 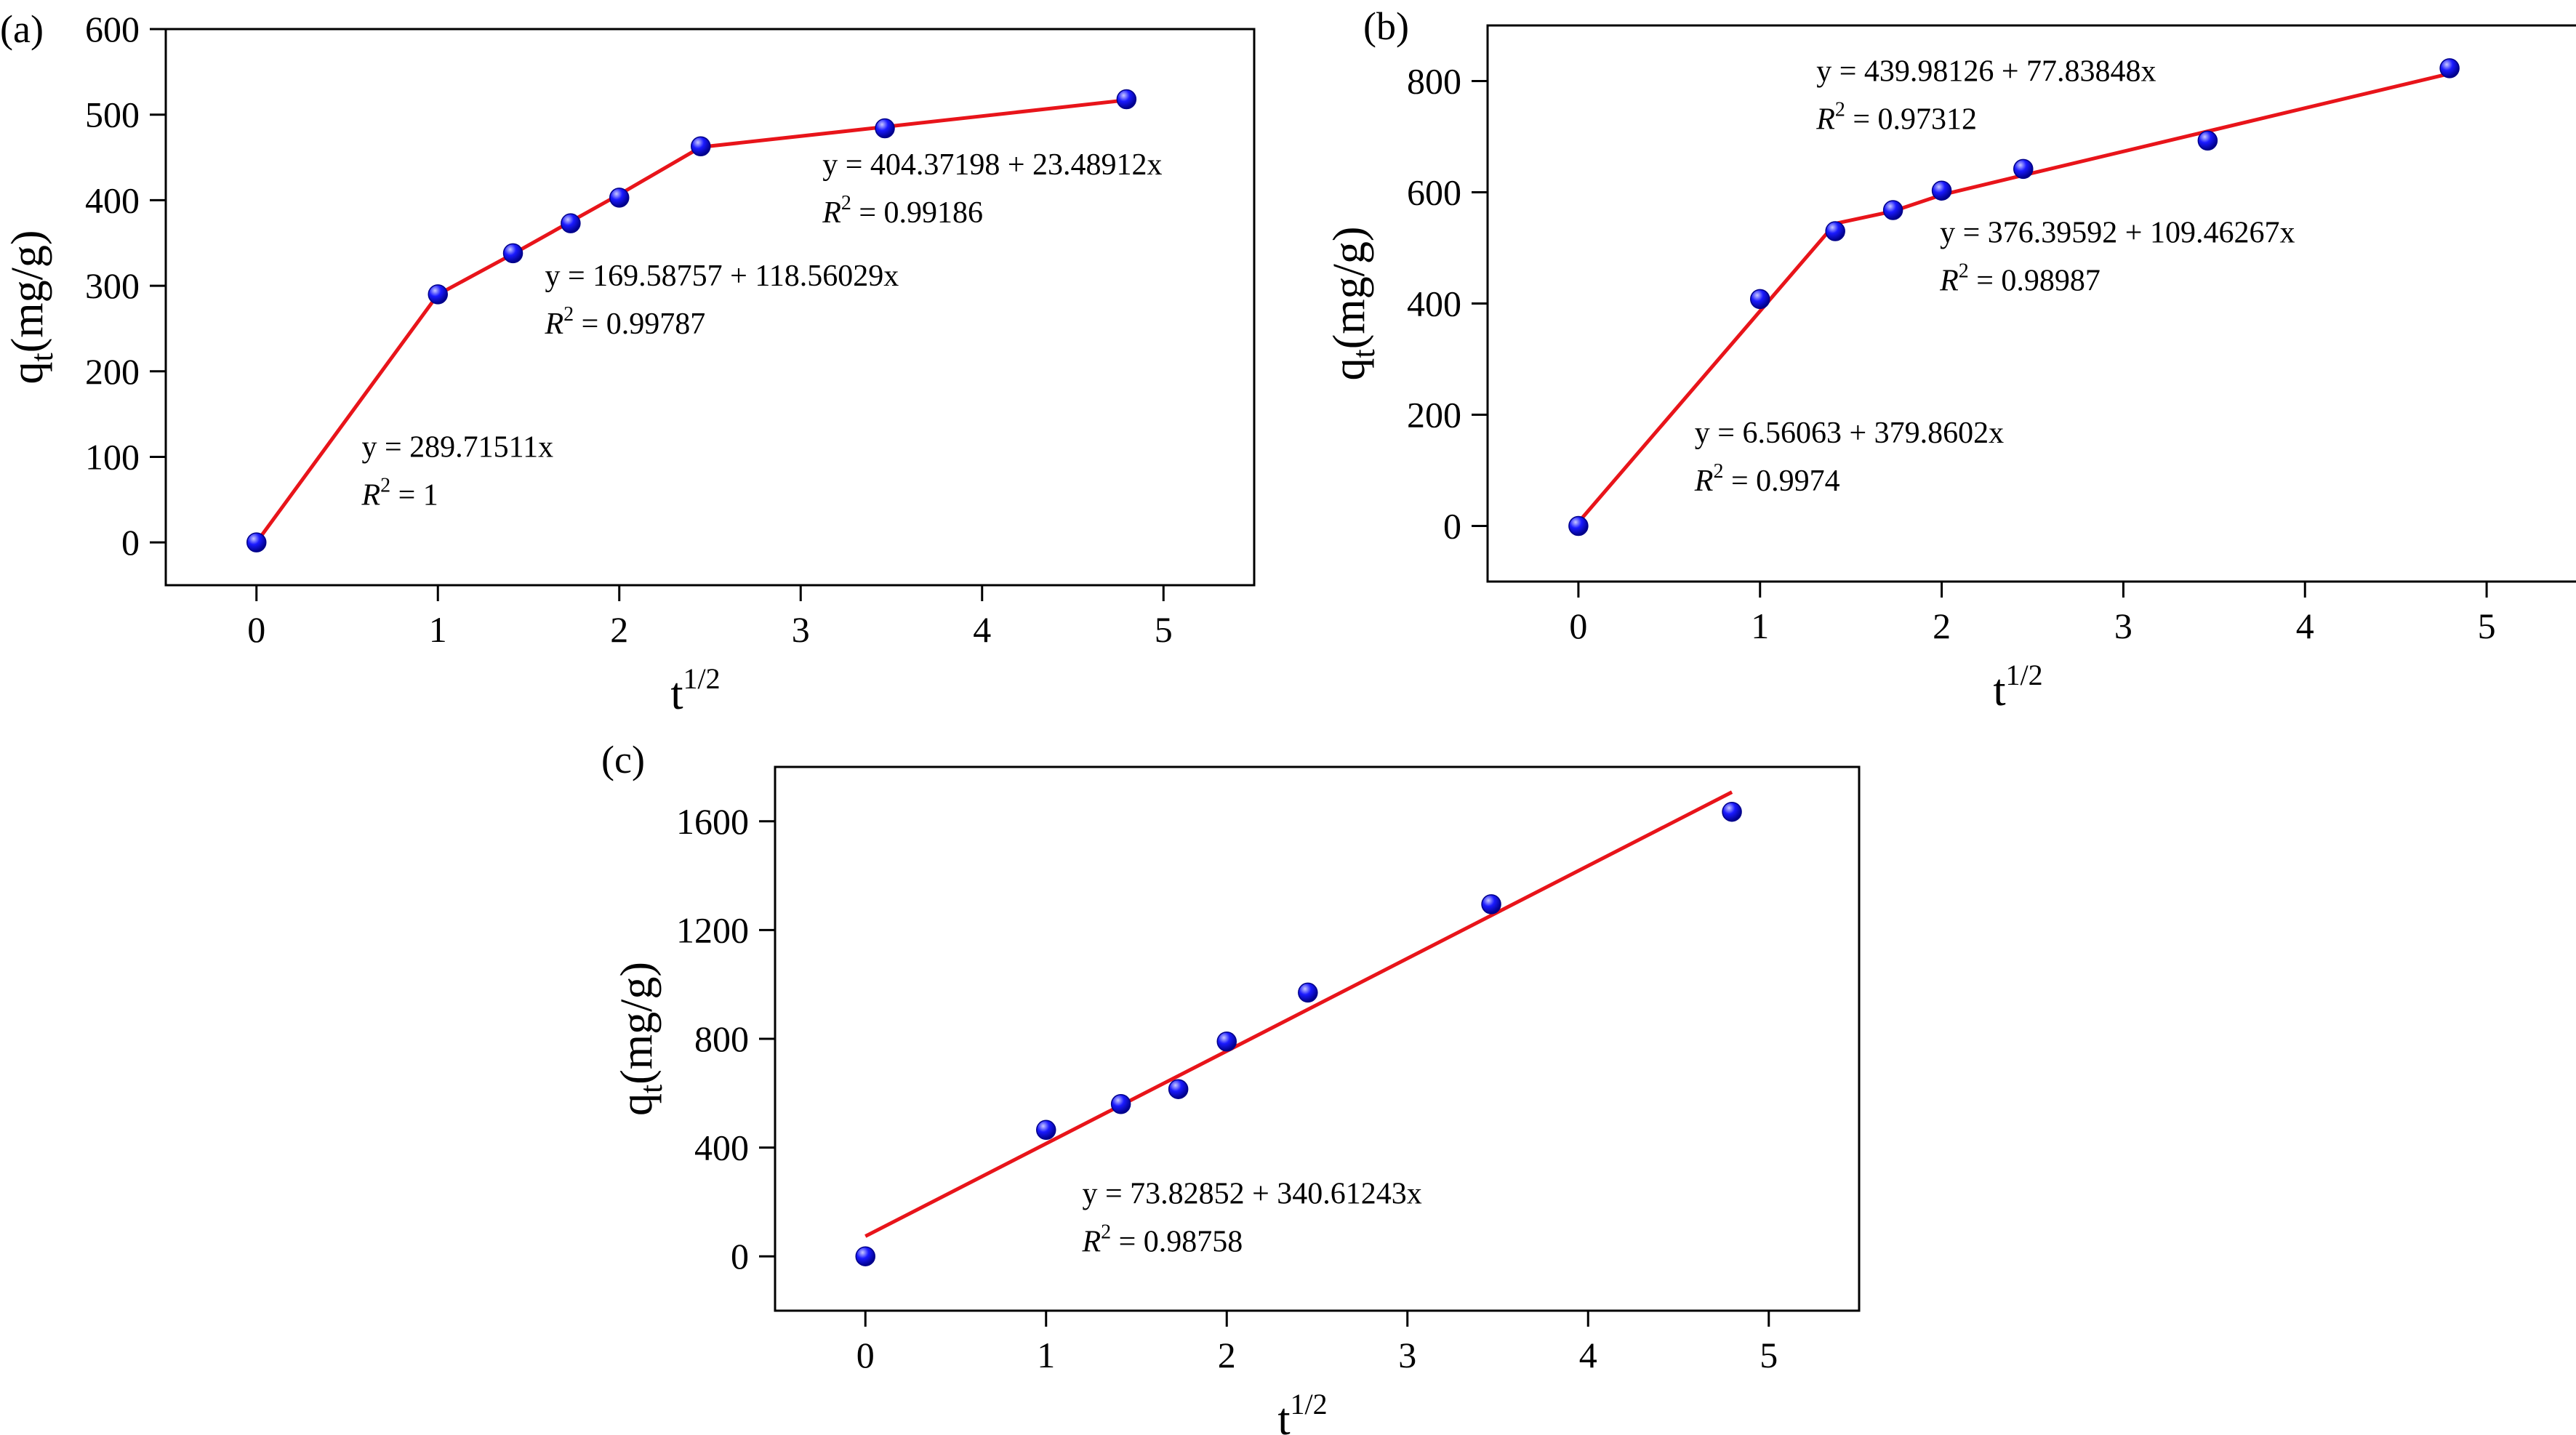 What do you see at coordinates (22, 29) in the screenshot?
I see `panel-label: (a)` at bounding box center [22, 29].